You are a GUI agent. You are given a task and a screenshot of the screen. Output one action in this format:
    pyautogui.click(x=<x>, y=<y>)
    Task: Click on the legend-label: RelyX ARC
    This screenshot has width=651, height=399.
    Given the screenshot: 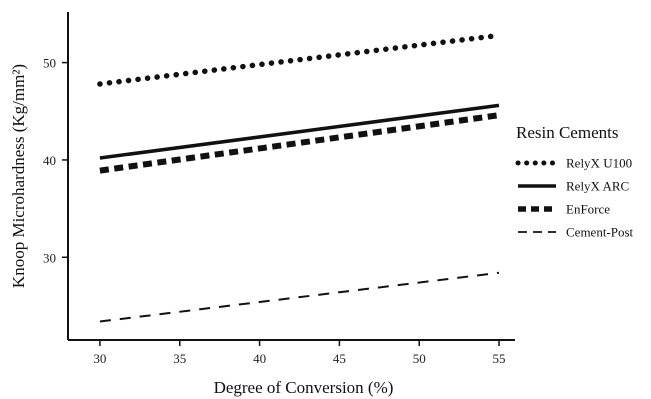 What is the action you would take?
    pyautogui.click(x=597, y=186)
    